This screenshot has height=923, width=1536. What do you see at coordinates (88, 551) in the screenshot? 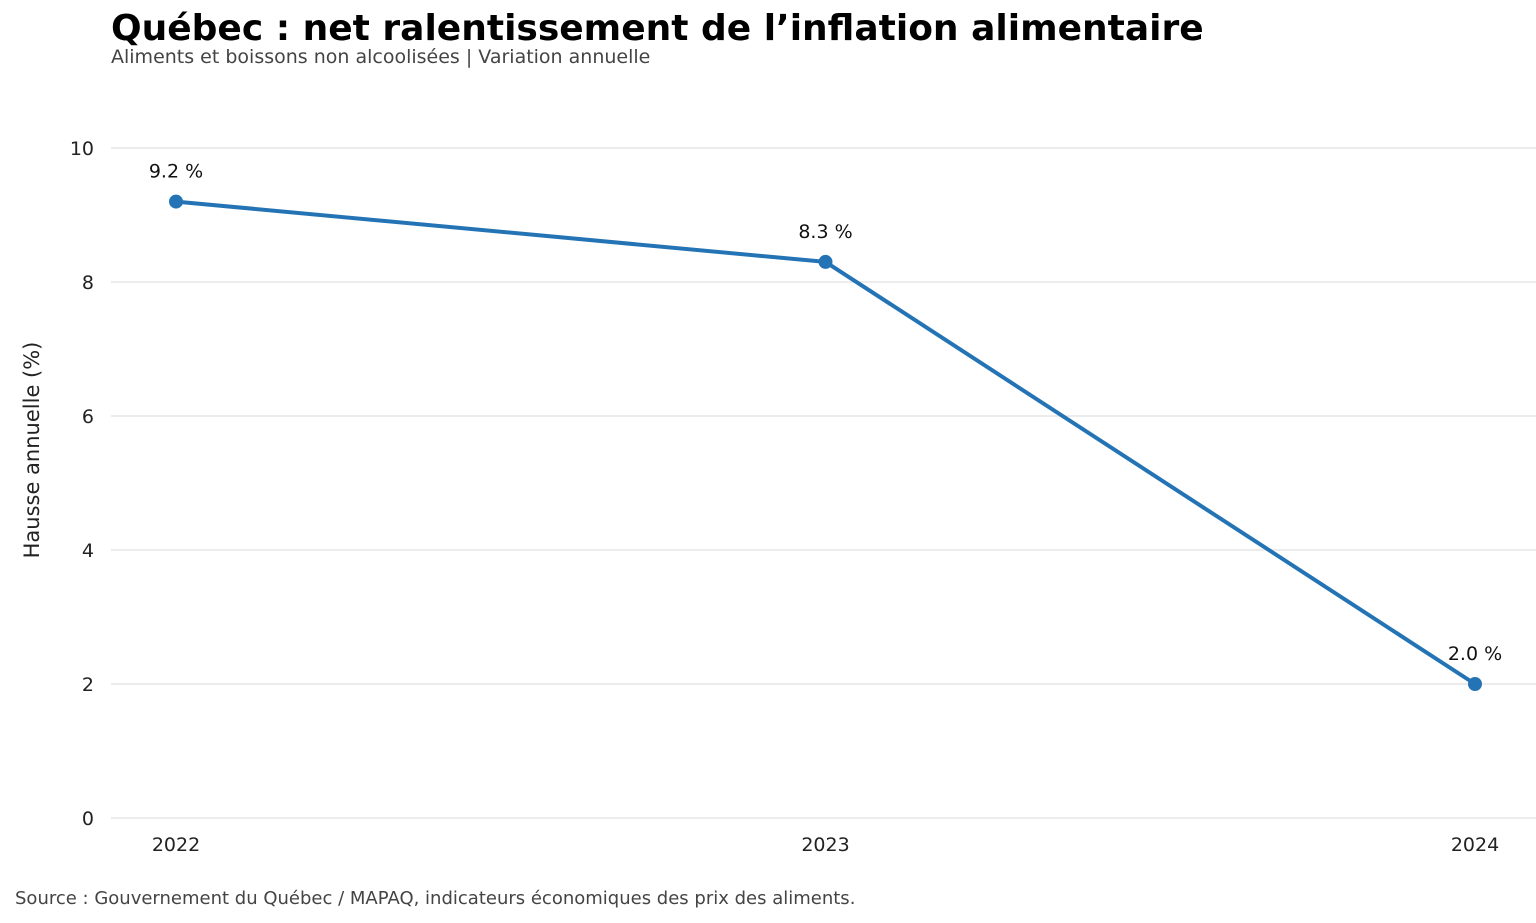
I see `y-tick-label: 4` at bounding box center [88, 551].